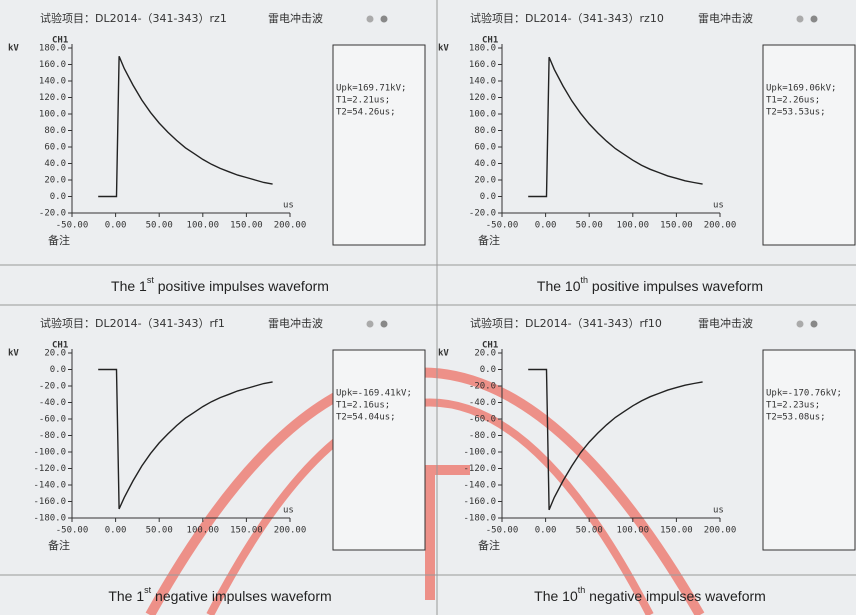 The image size is (856, 615). Describe the element at coordinates (482, 49) in the screenshot. I see `y-tick-label: 180.0` at that location.